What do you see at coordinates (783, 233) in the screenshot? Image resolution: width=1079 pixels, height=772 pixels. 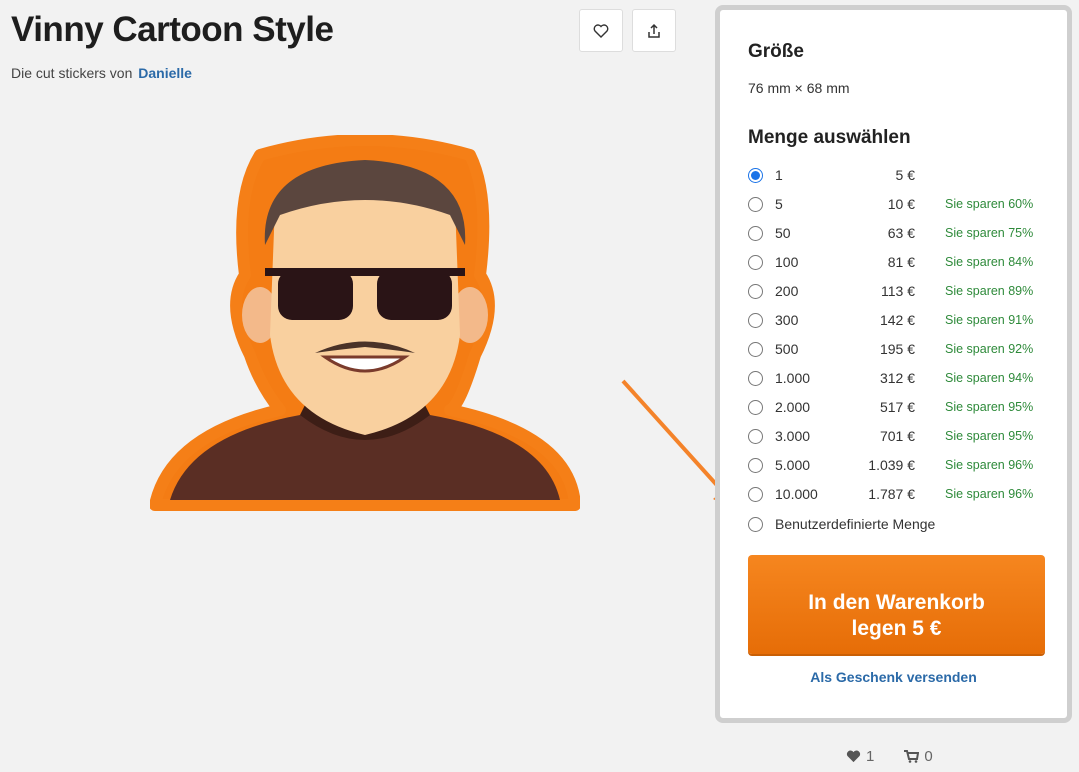 I see `option-quantity: 50` at bounding box center [783, 233].